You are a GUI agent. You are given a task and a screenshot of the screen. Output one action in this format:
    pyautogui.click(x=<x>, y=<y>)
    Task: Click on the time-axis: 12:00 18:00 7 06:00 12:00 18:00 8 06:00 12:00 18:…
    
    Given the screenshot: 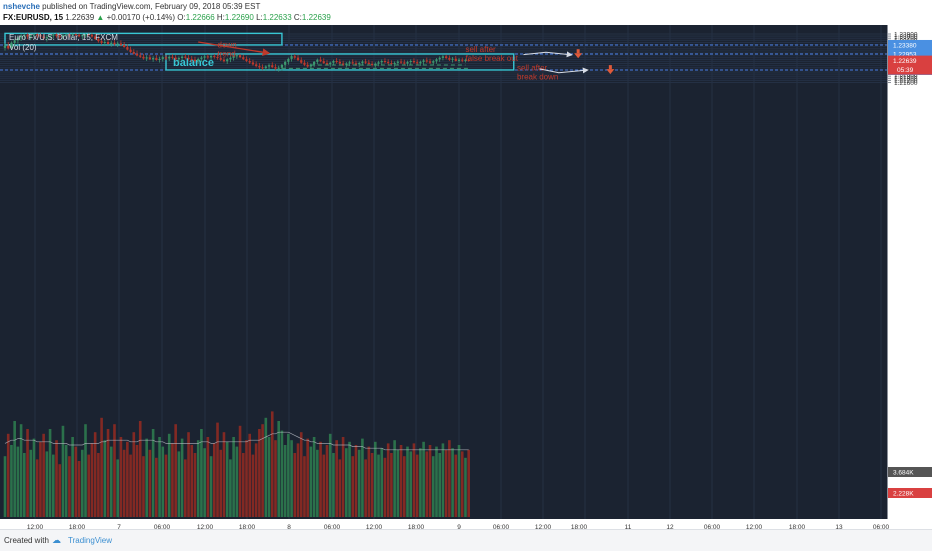 What is the action you would take?
    pyautogui.click(x=466, y=525)
    